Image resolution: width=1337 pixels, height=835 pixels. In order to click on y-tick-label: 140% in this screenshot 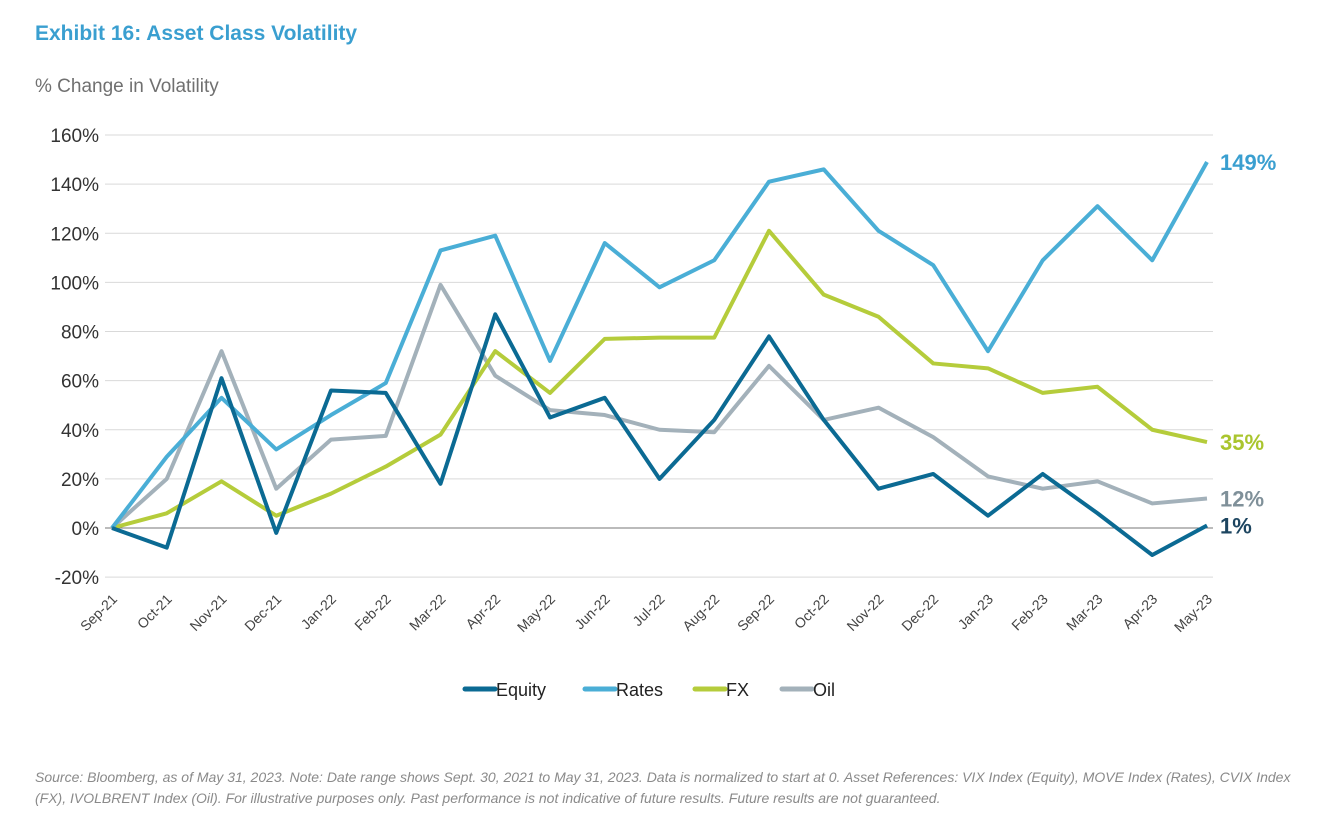, I will do `click(74, 185)`.